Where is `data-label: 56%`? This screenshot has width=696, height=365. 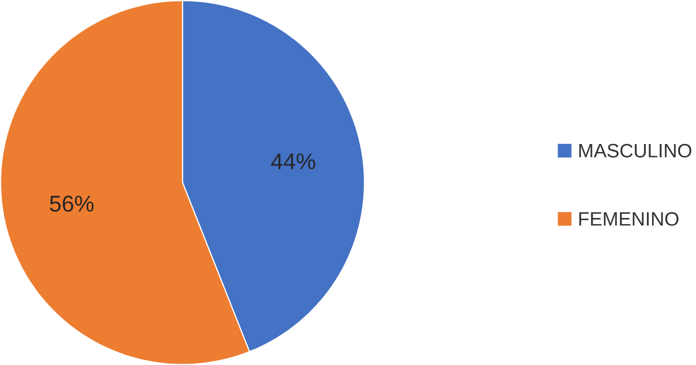
data-label: 56% is located at coordinates (72, 204).